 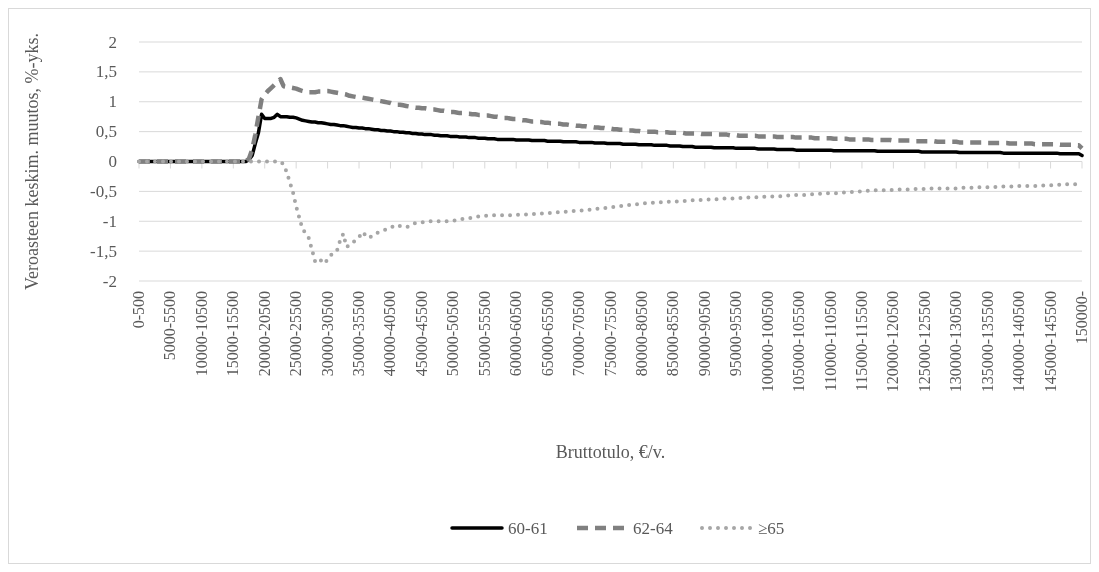 What do you see at coordinates (109, 281) in the screenshot?
I see `y-tick-label: -2` at bounding box center [109, 281].